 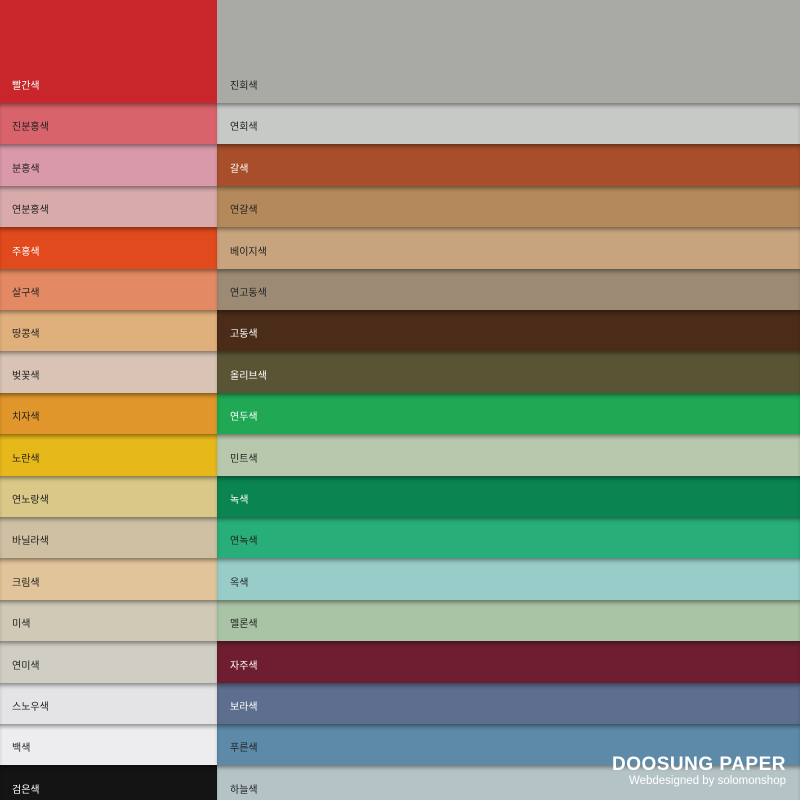 What do you see at coordinates (508, 662) in the screenshot?
I see `color-swatch: 자주색` at bounding box center [508, 662].